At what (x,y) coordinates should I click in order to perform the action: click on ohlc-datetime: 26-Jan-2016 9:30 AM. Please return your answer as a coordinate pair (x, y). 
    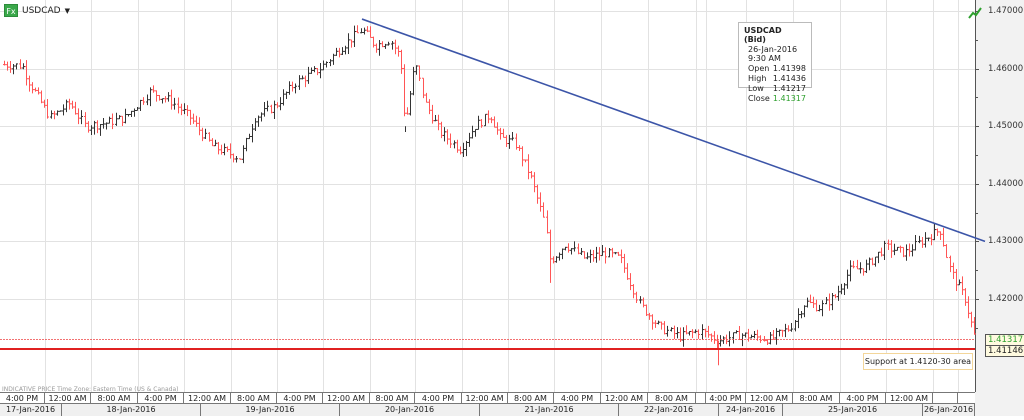
    Looking at the image, I should click on (773, 54).